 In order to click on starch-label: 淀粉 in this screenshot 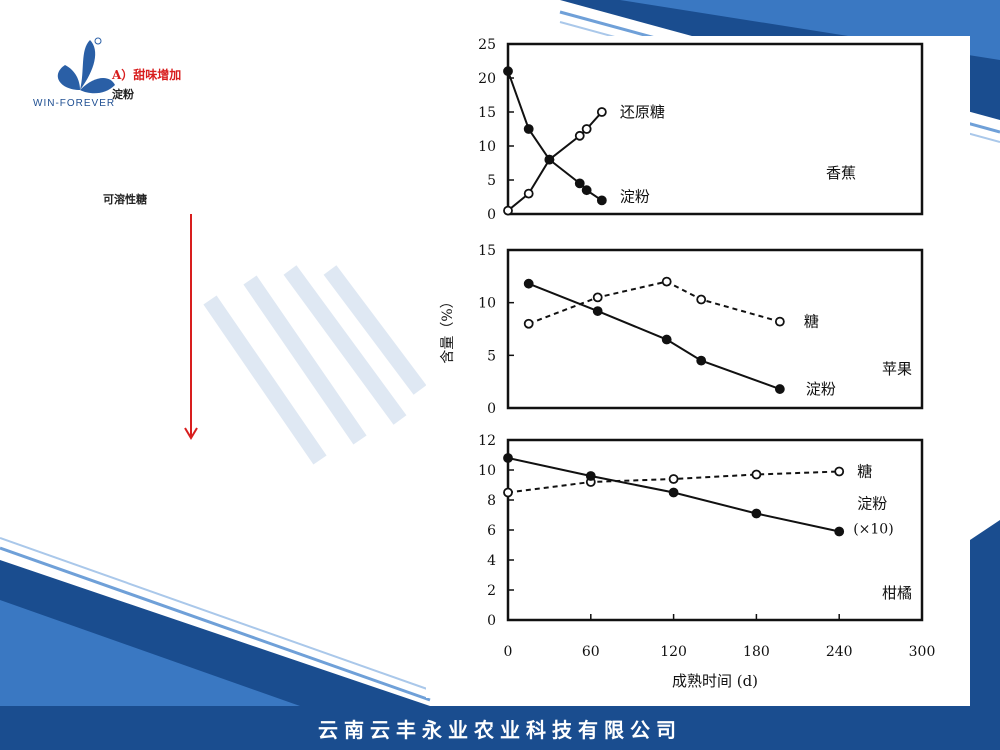, I will do `click(123, 94)`.